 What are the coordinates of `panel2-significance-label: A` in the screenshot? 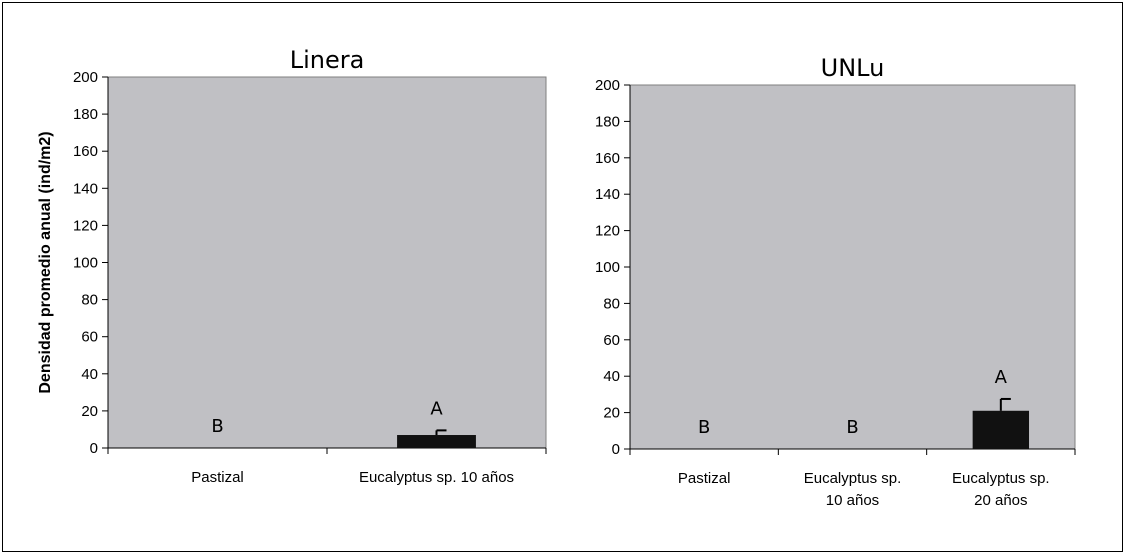 It's located at (1001, 377).